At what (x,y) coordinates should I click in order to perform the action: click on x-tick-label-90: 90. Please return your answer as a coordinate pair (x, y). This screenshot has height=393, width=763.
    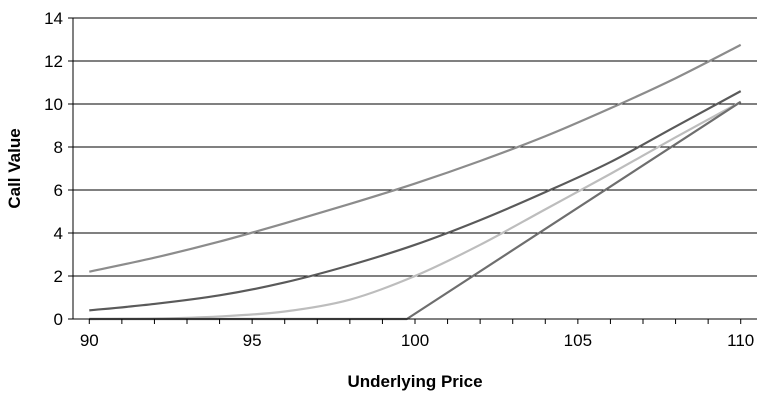
    Looking at the image, I should click on (89, 340).